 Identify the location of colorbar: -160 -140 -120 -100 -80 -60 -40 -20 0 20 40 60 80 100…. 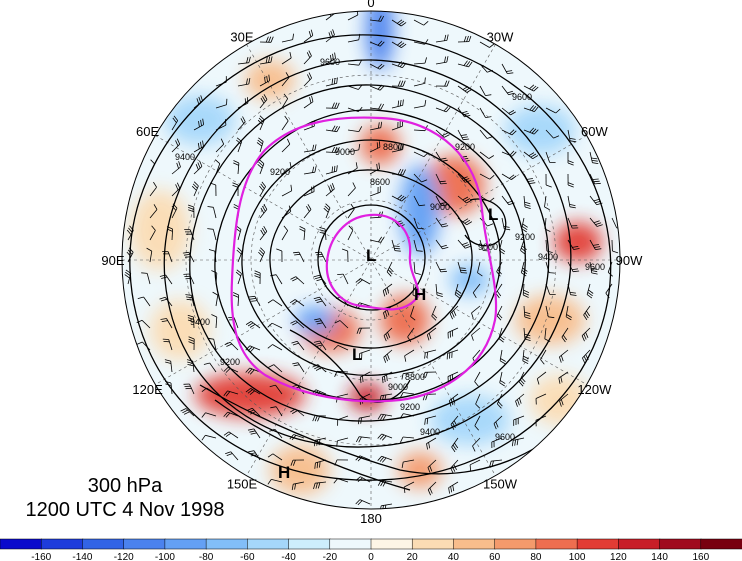
(371, 549).